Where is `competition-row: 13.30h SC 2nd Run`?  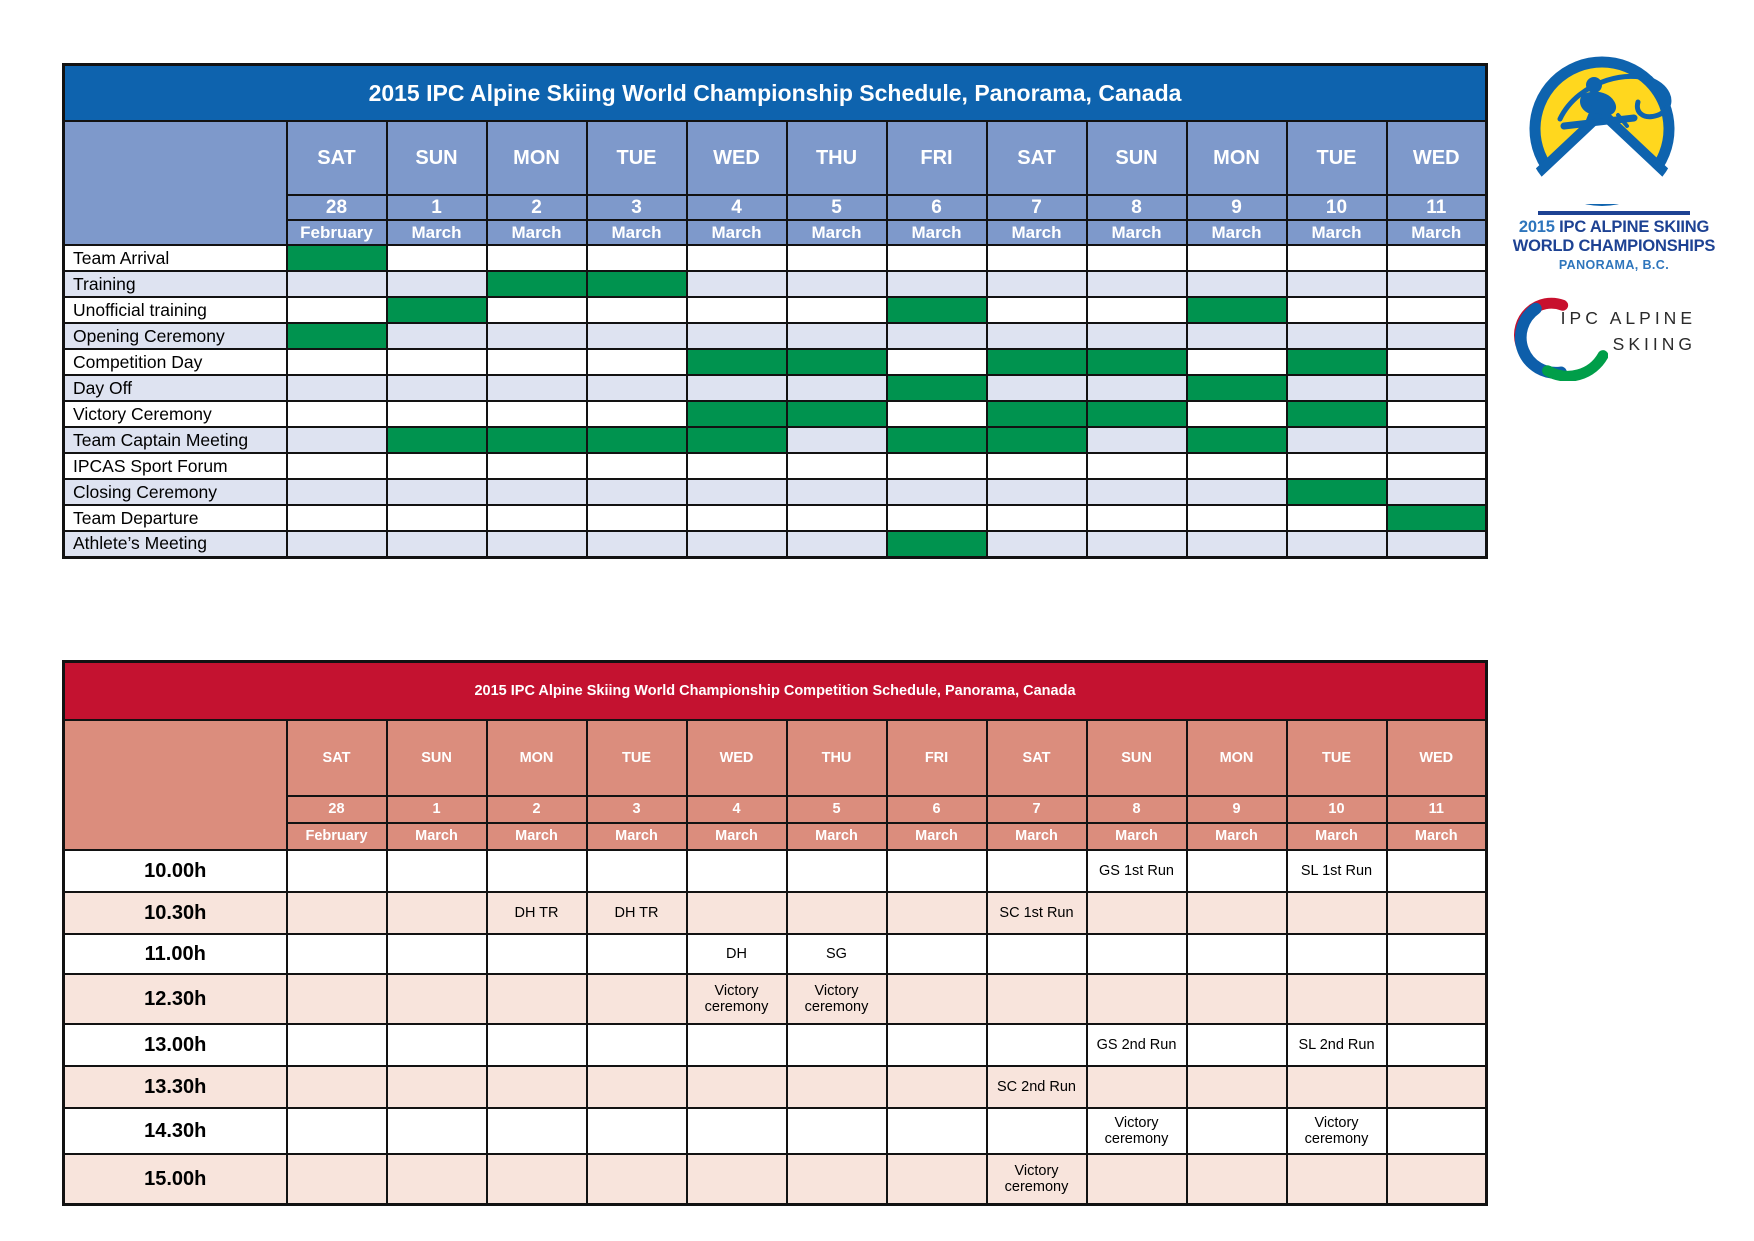
competition-row: 13.30h SC 2nd Run is located at coordinates (775, 1087).